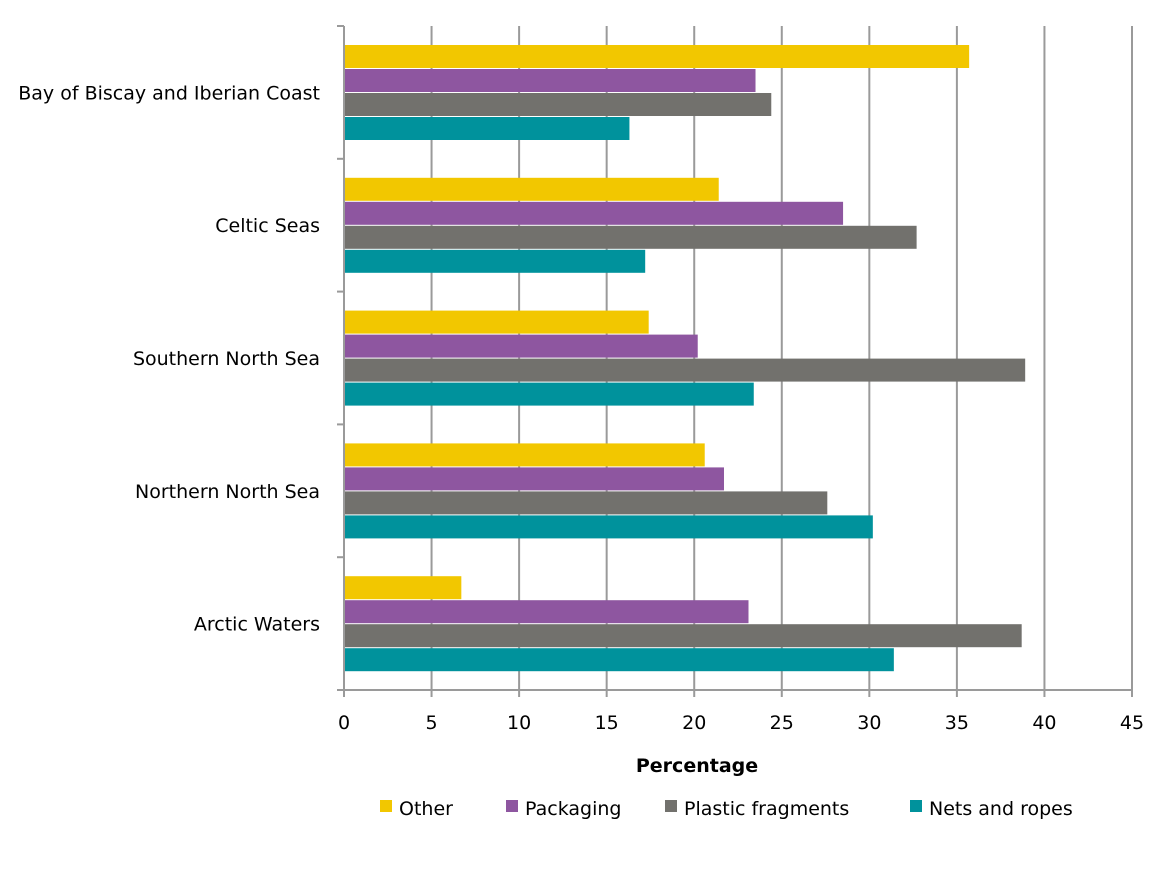  Describe the element at coordinates (782, 723) in the screenshot. I see `x-tick-label: 25` at that location.